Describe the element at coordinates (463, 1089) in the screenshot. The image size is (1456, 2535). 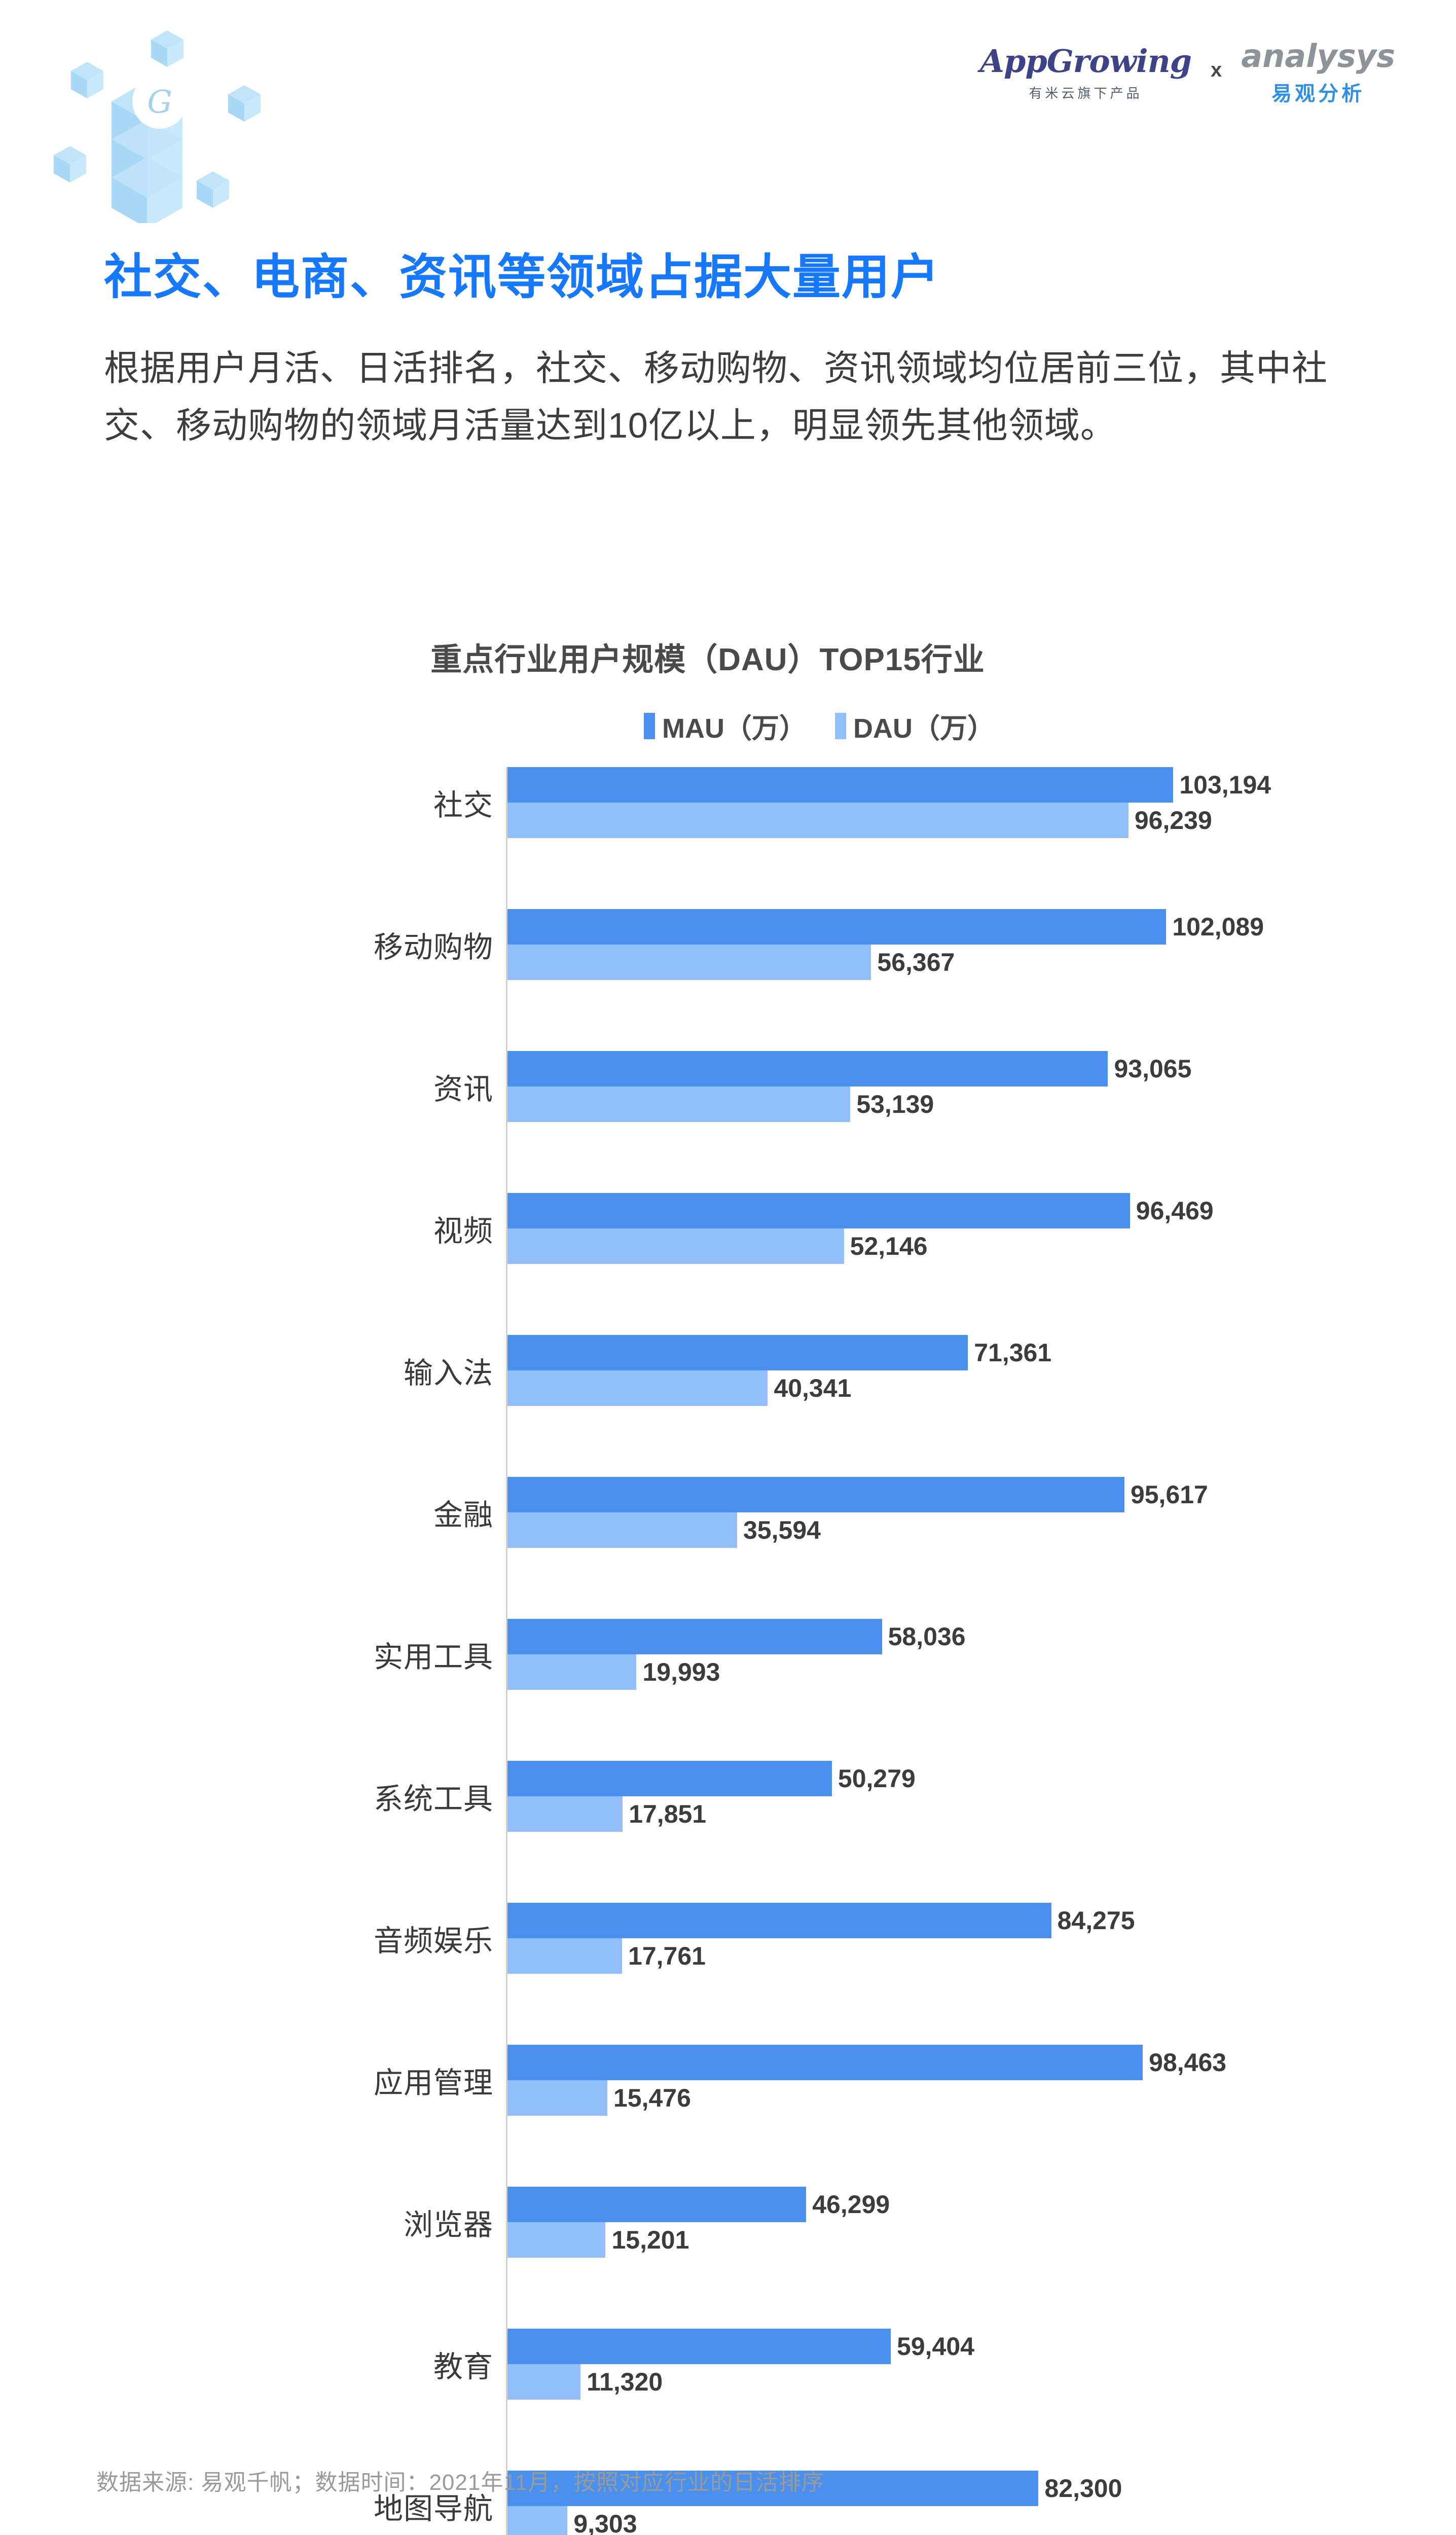
I see `chart-category-label: 资讯` at that location.